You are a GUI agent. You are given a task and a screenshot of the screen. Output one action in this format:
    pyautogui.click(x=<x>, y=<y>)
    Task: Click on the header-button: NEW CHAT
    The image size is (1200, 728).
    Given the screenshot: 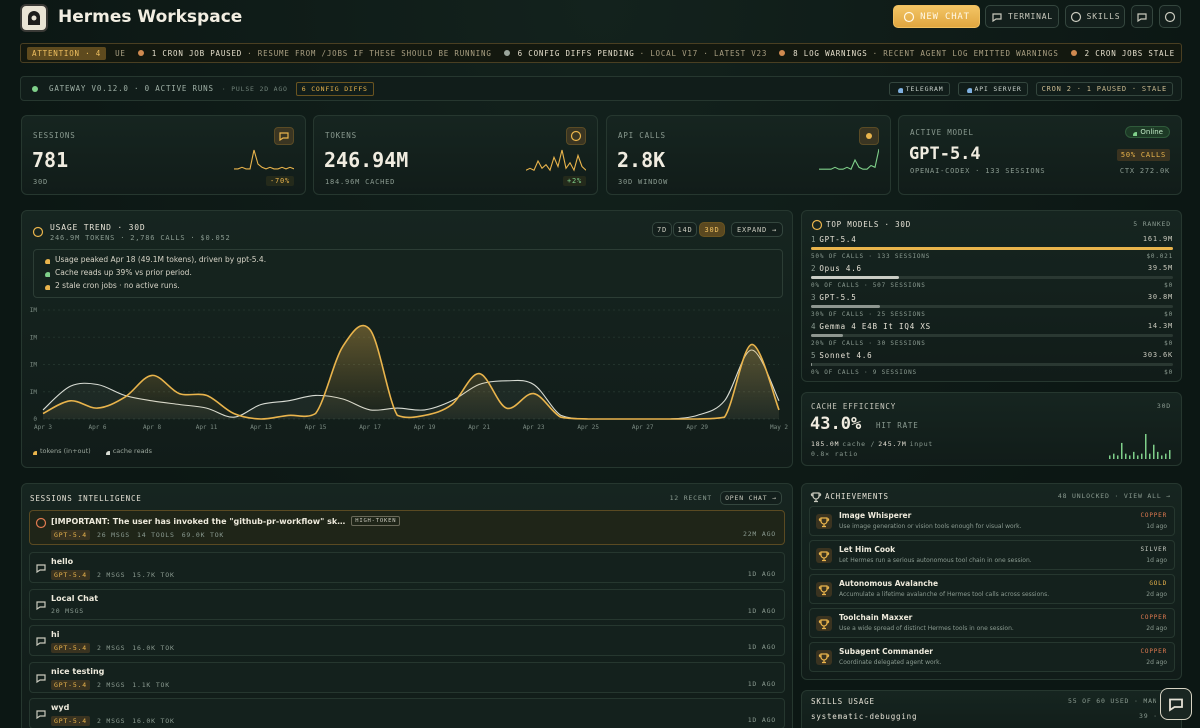 What is the action you would take?
    pyautogui.click(x=936, y=16)
    